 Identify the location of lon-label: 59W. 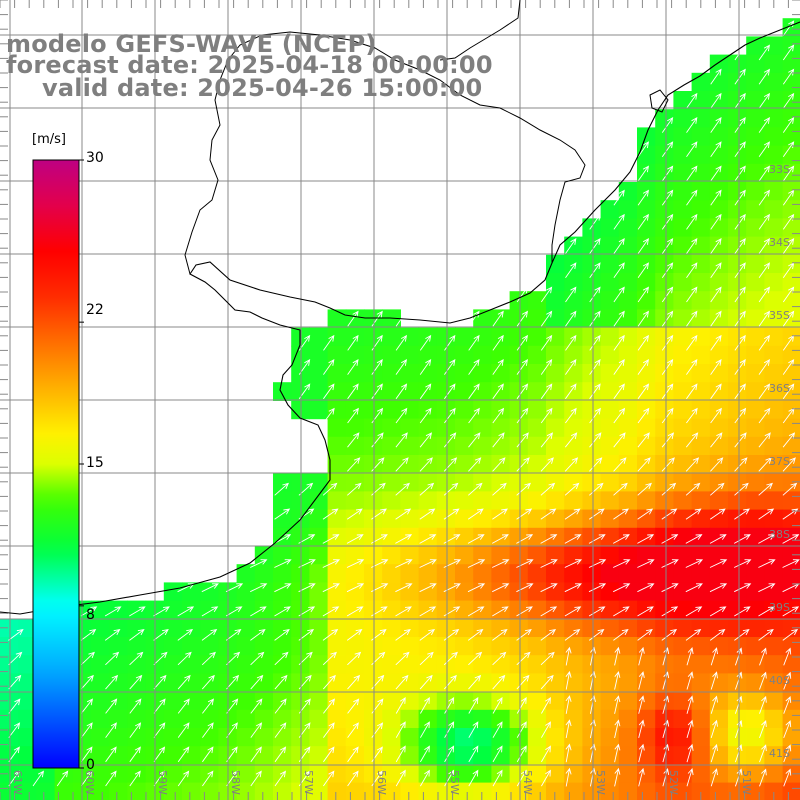
(162, 782).